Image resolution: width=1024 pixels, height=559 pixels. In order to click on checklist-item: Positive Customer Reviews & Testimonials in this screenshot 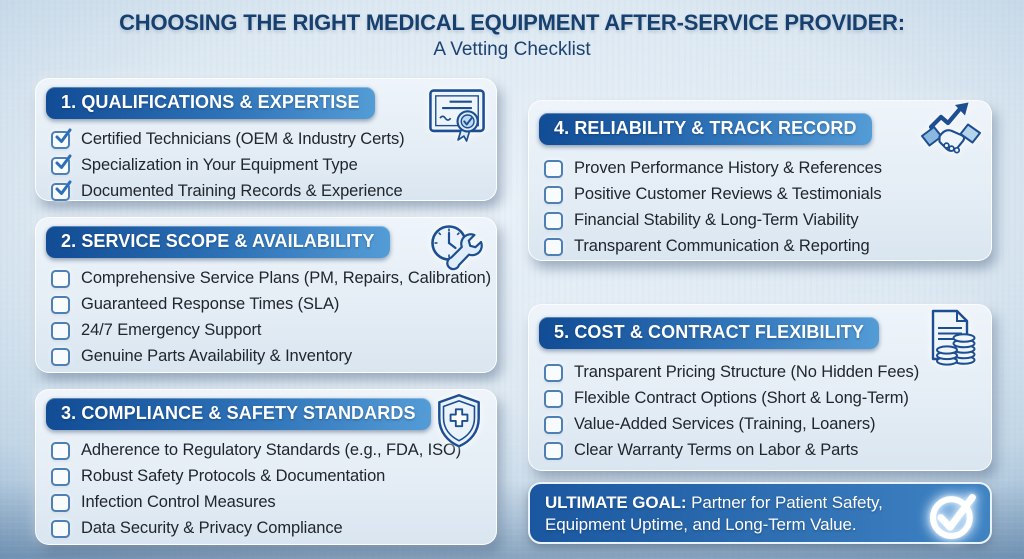, I will do `click(762, 194)`.